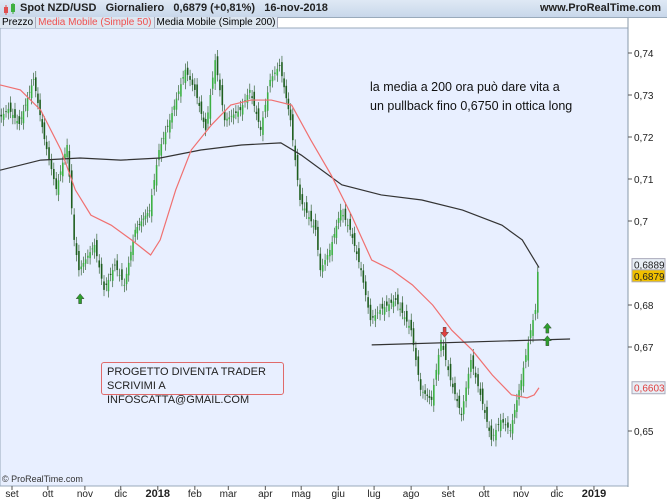 This screenshot has width=667, height=500. Describe the element at coordinates (265, 494) in the screenshot. I see `x-tick-label: apr` at that location.